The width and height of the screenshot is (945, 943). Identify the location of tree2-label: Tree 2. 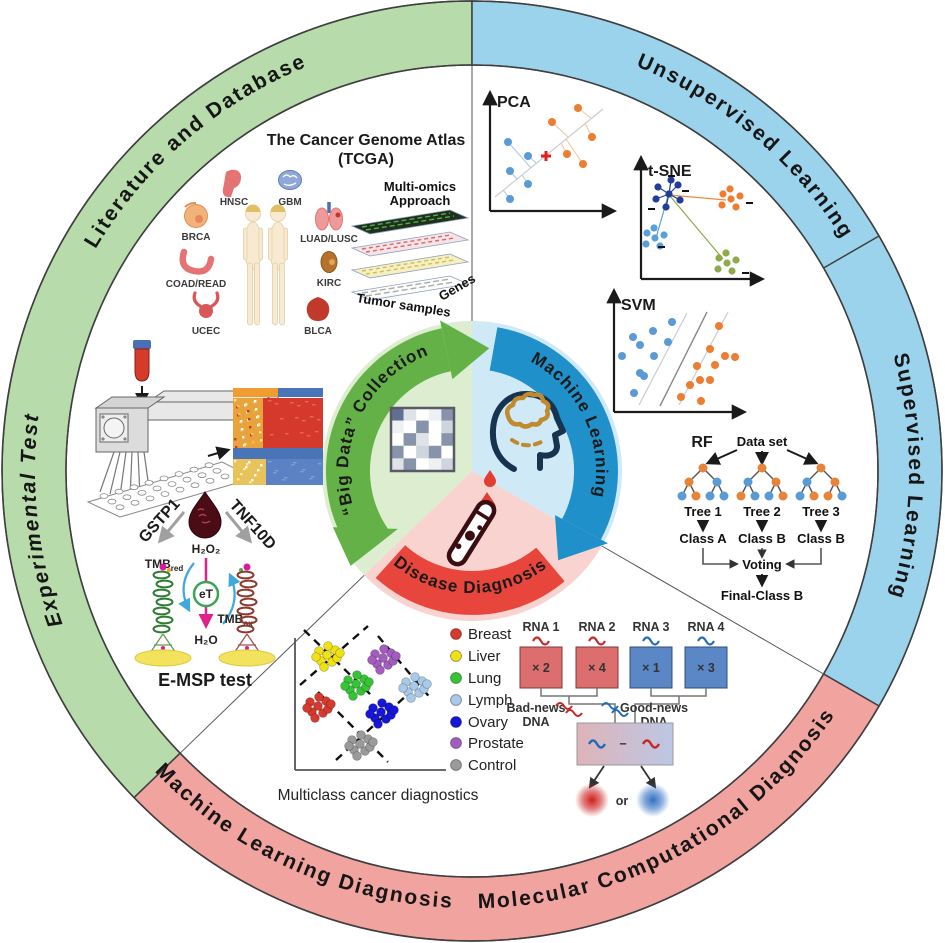
(762, 511).